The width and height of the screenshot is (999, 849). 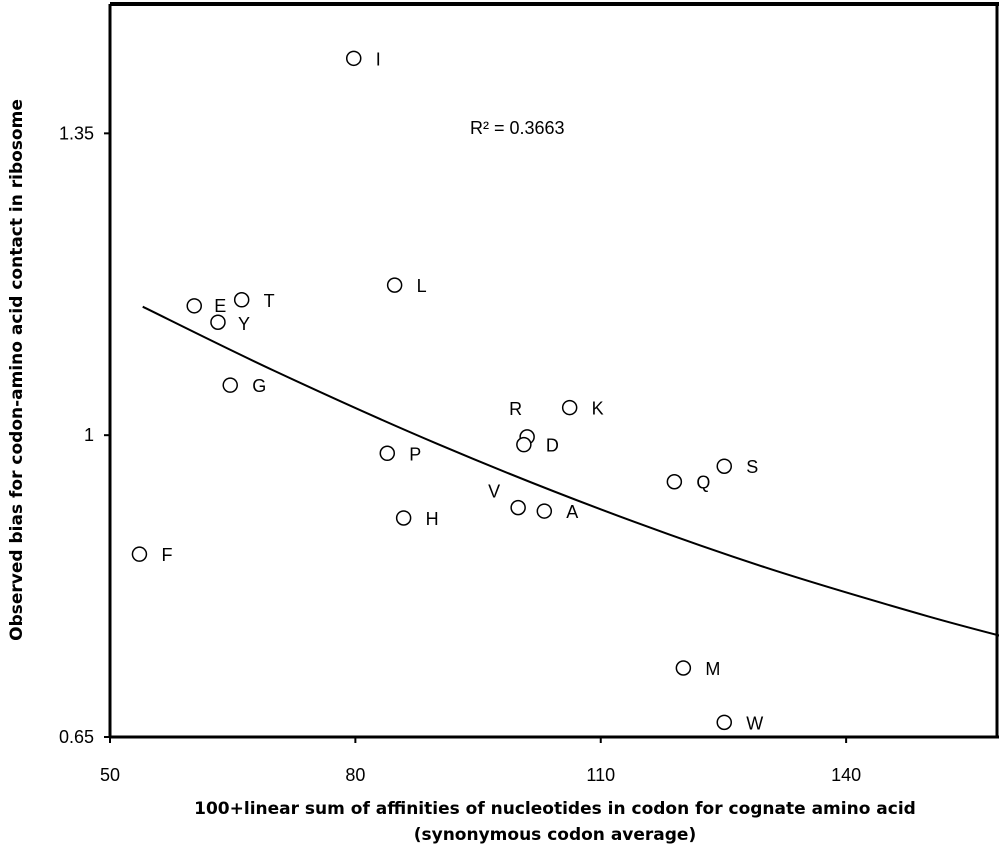 What do you see at coordinates (218, 322) in the screenshot?
I see `data-point-Y` at bounding box center [218, 322].